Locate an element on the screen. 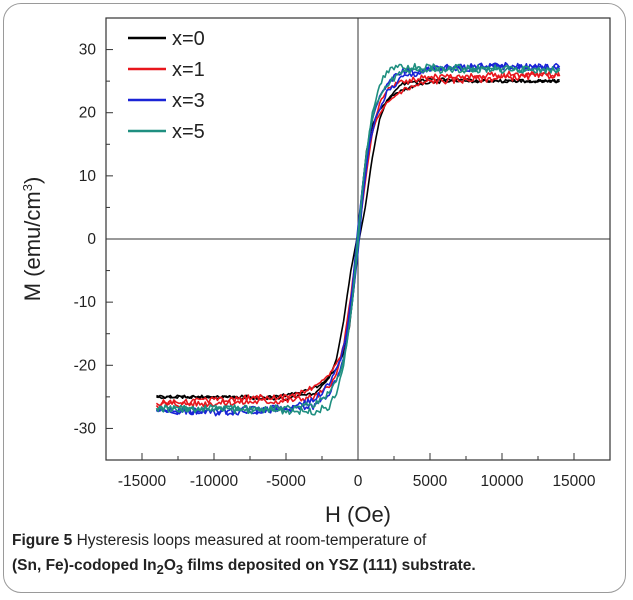  caption-sub-2: 3 is located at coordinates (179, 570).